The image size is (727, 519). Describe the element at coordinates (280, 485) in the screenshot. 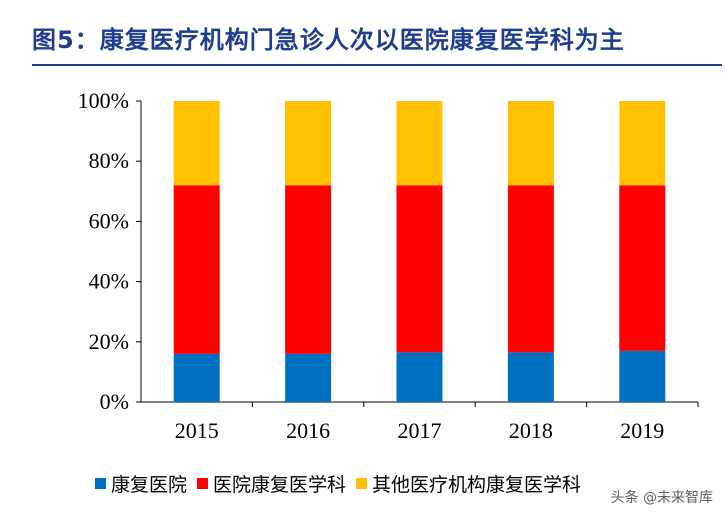

I see `legend-label: 医院康复医学科` at that location.